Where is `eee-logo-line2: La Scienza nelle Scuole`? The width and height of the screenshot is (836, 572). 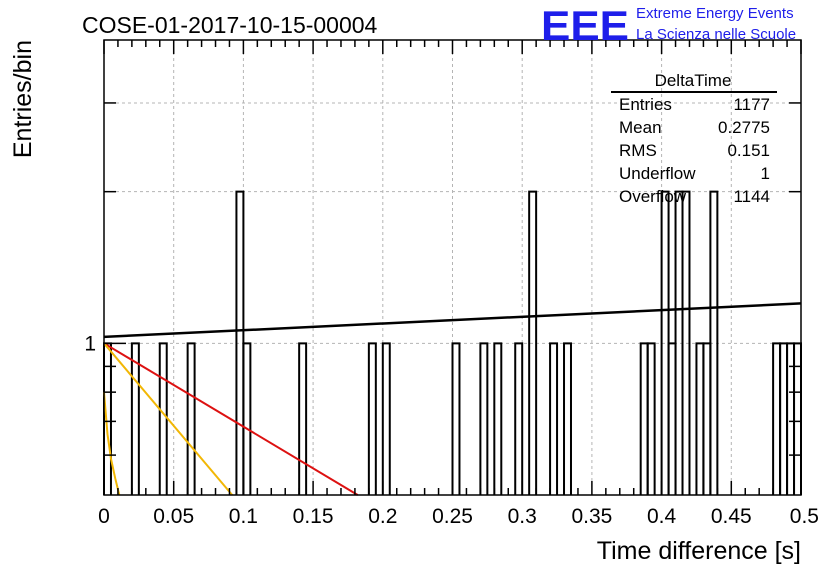
eee-logo-line2: La Scienza nelle Scuole is located at coordinates (716, 34).